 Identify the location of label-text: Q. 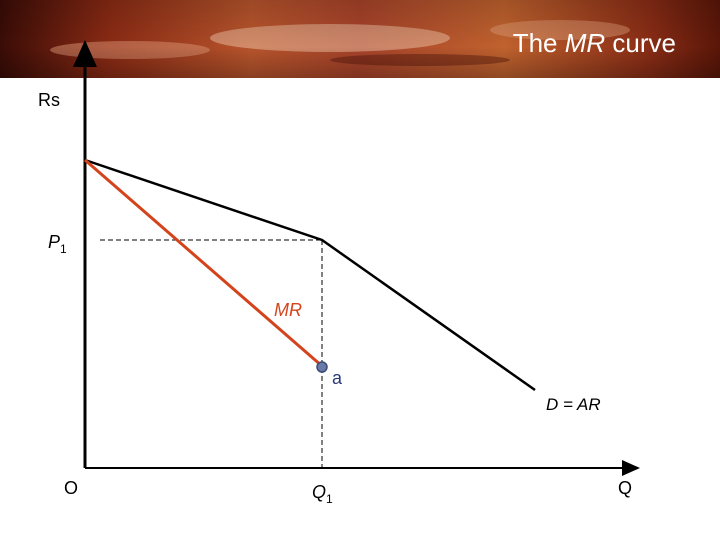
(319, 492).